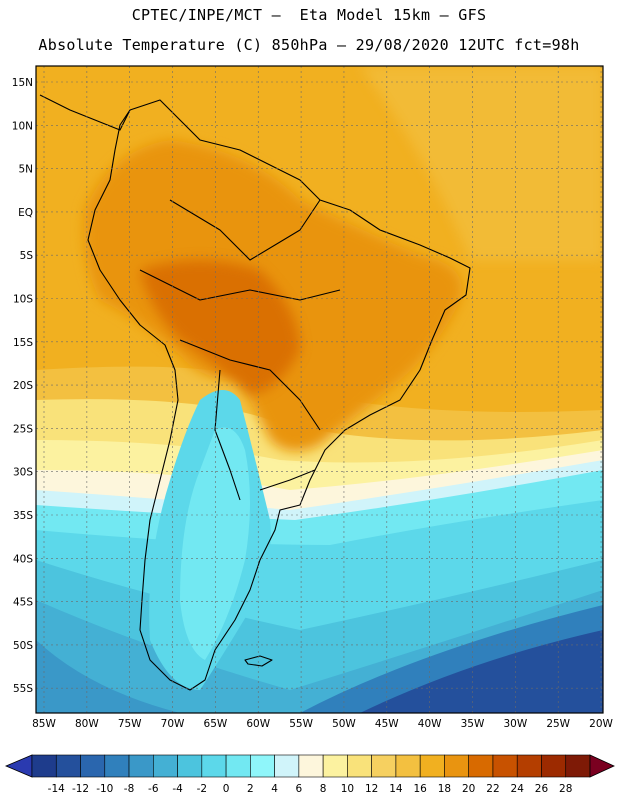 Image resolution: width=618 pixels, height=800 pixels. Describe the element at coordinates (22, 83) in the screenshot. I see `lat-label: 15N` at that location.